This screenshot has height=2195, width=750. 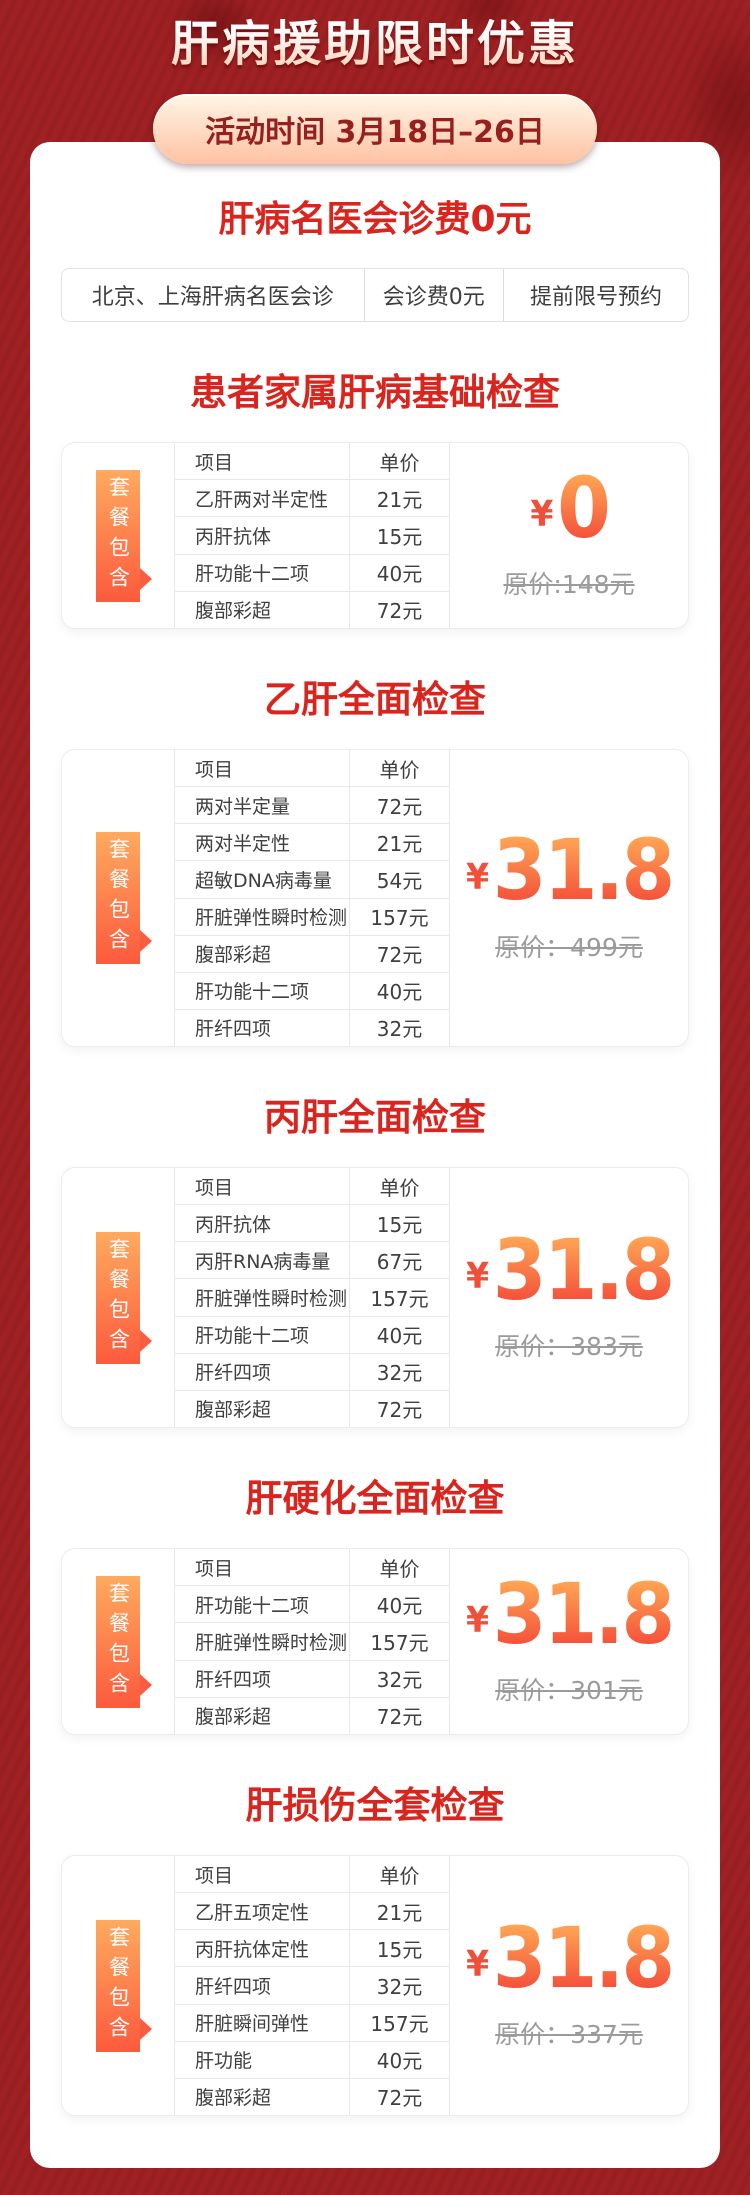 I want to click on tags-bar: 北京、上海肝病名医会诊 会诊费0元 提前限号预约, so click(x=375, y=295).